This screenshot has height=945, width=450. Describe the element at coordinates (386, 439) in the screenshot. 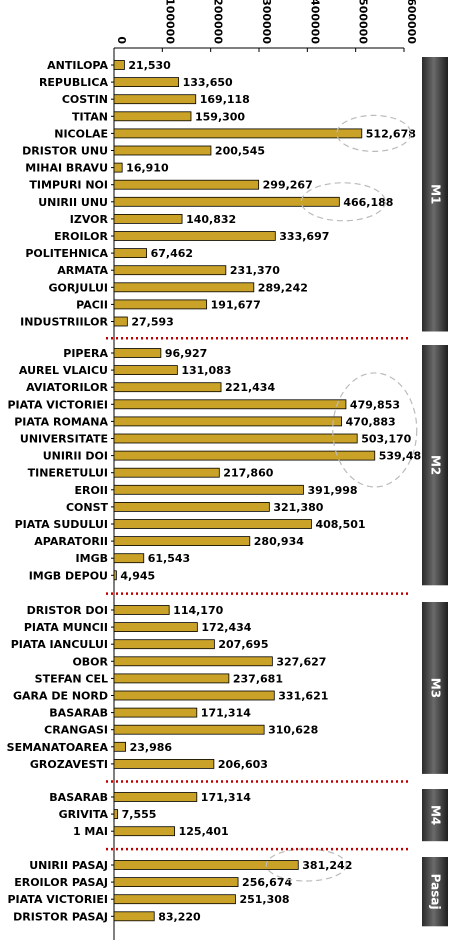

I see `data-label: 503,170` at that location.